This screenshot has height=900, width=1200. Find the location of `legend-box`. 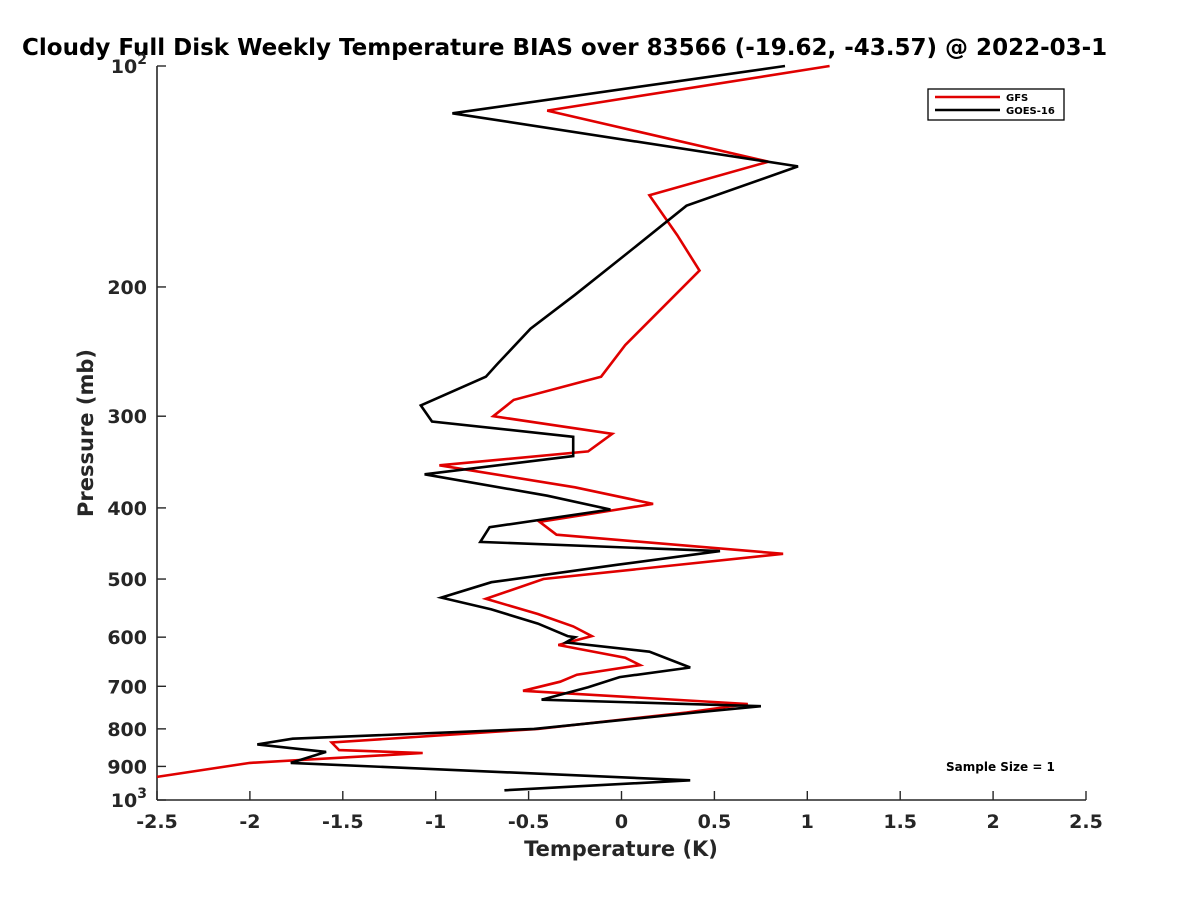

legend-box is located at coordinates (996, 104).